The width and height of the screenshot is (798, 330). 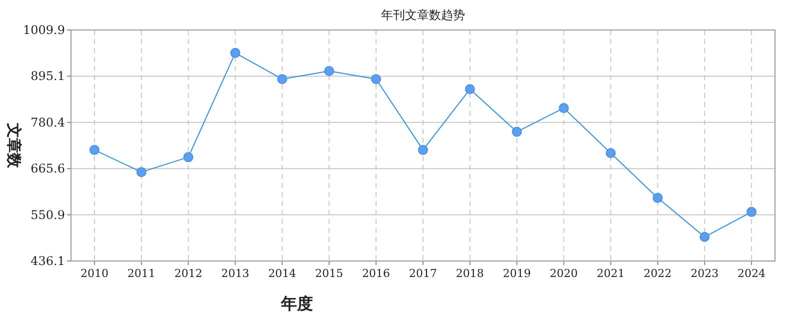 What do you see at coordinates (376, 273) in the screenshot?
I see `x-tick-label: 2016` at bounding box center [376, 273].